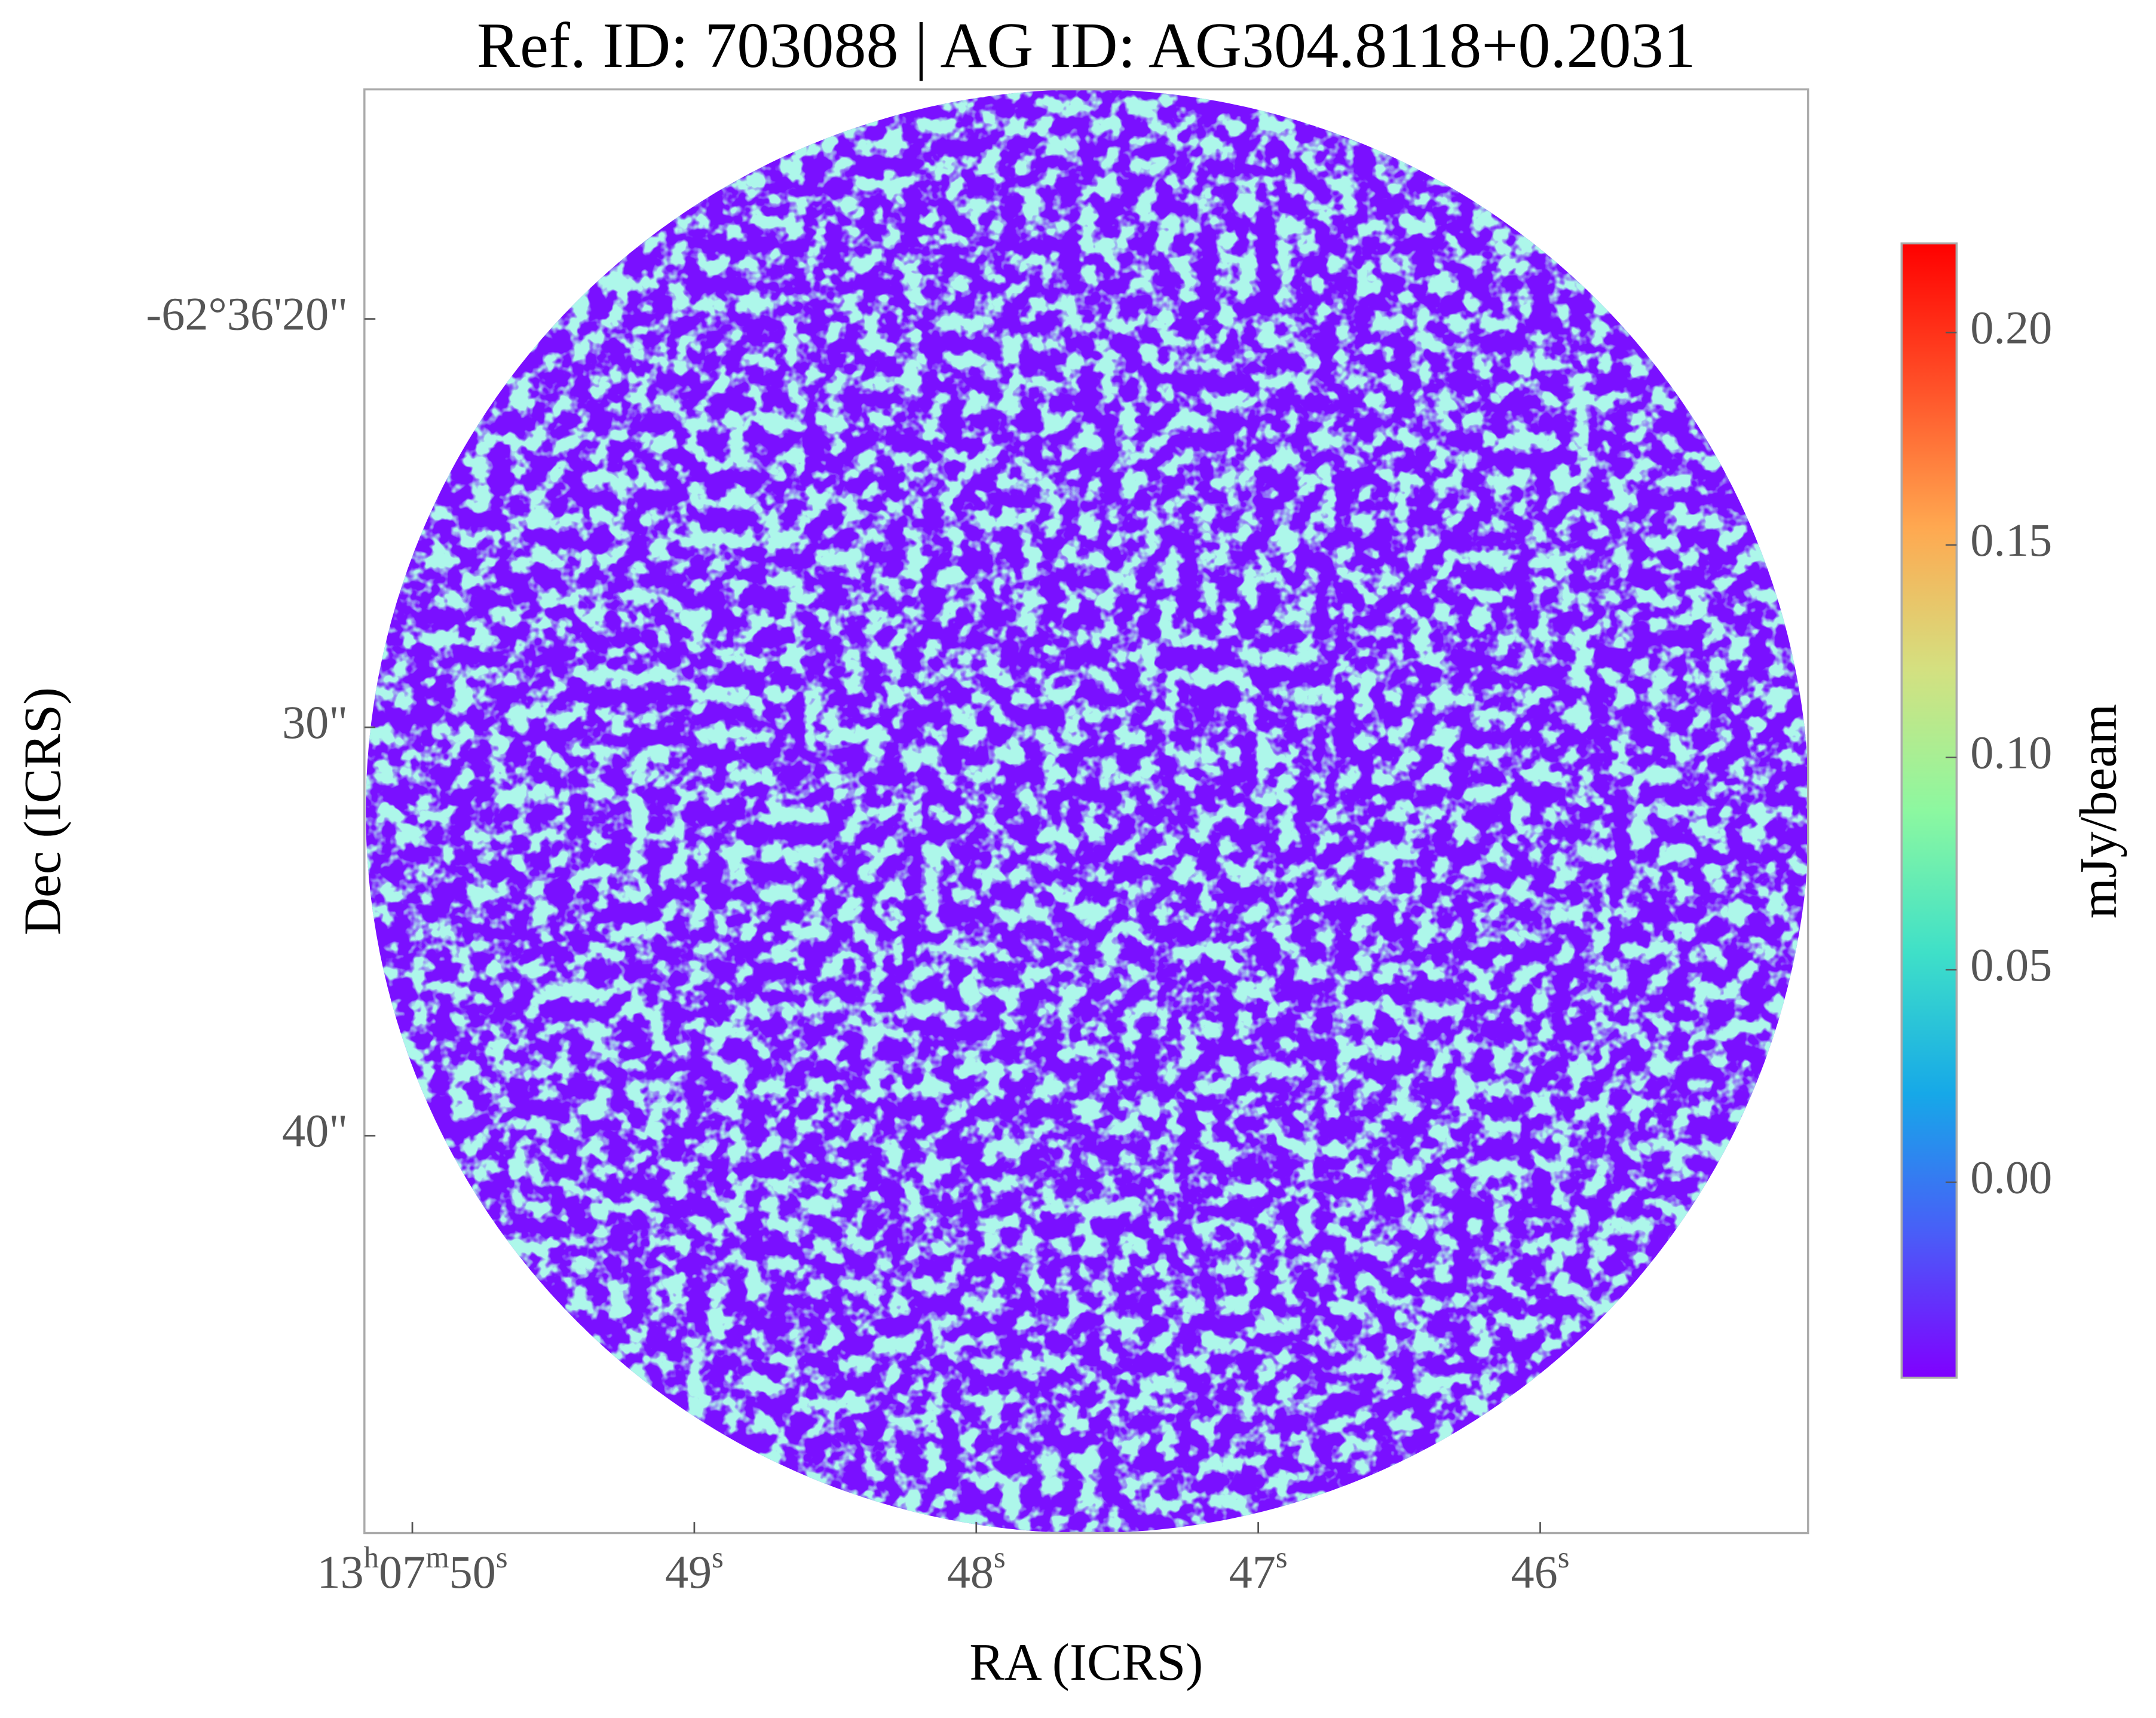 The image size is (2156, 1718). Describe the element at coordinates (1929, 810) in the screenshot. I see `colorbar` at that location.